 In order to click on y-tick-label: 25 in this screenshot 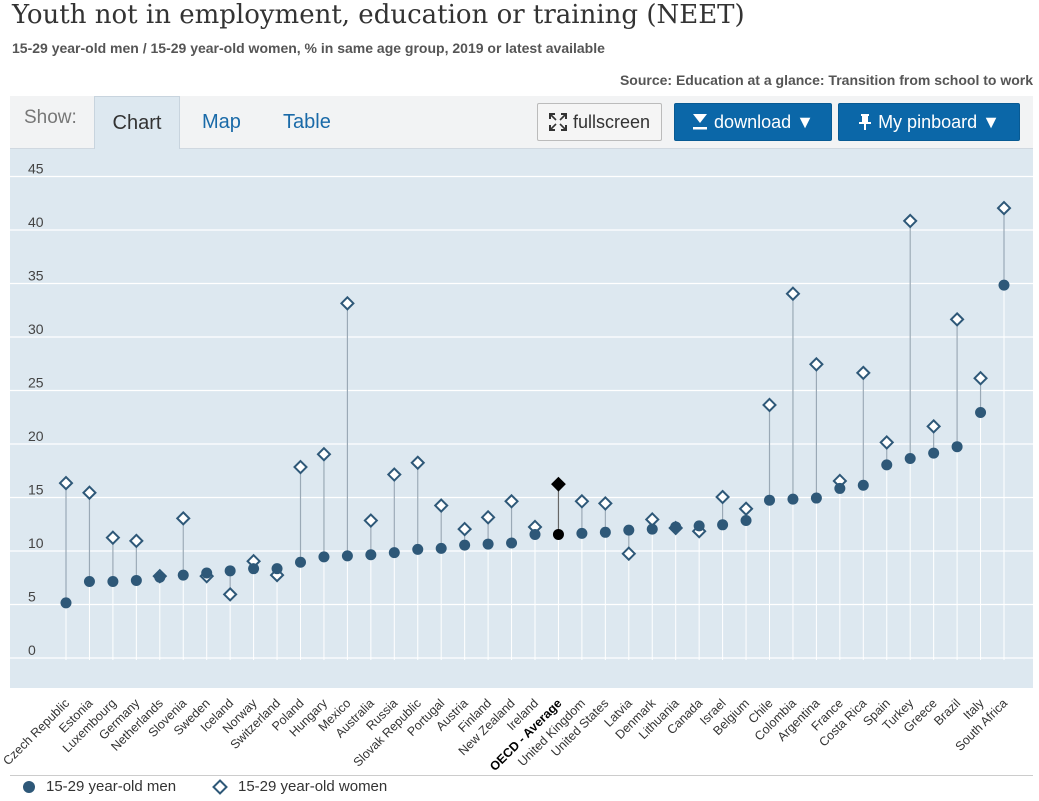, I will do `click(36, 383)`.